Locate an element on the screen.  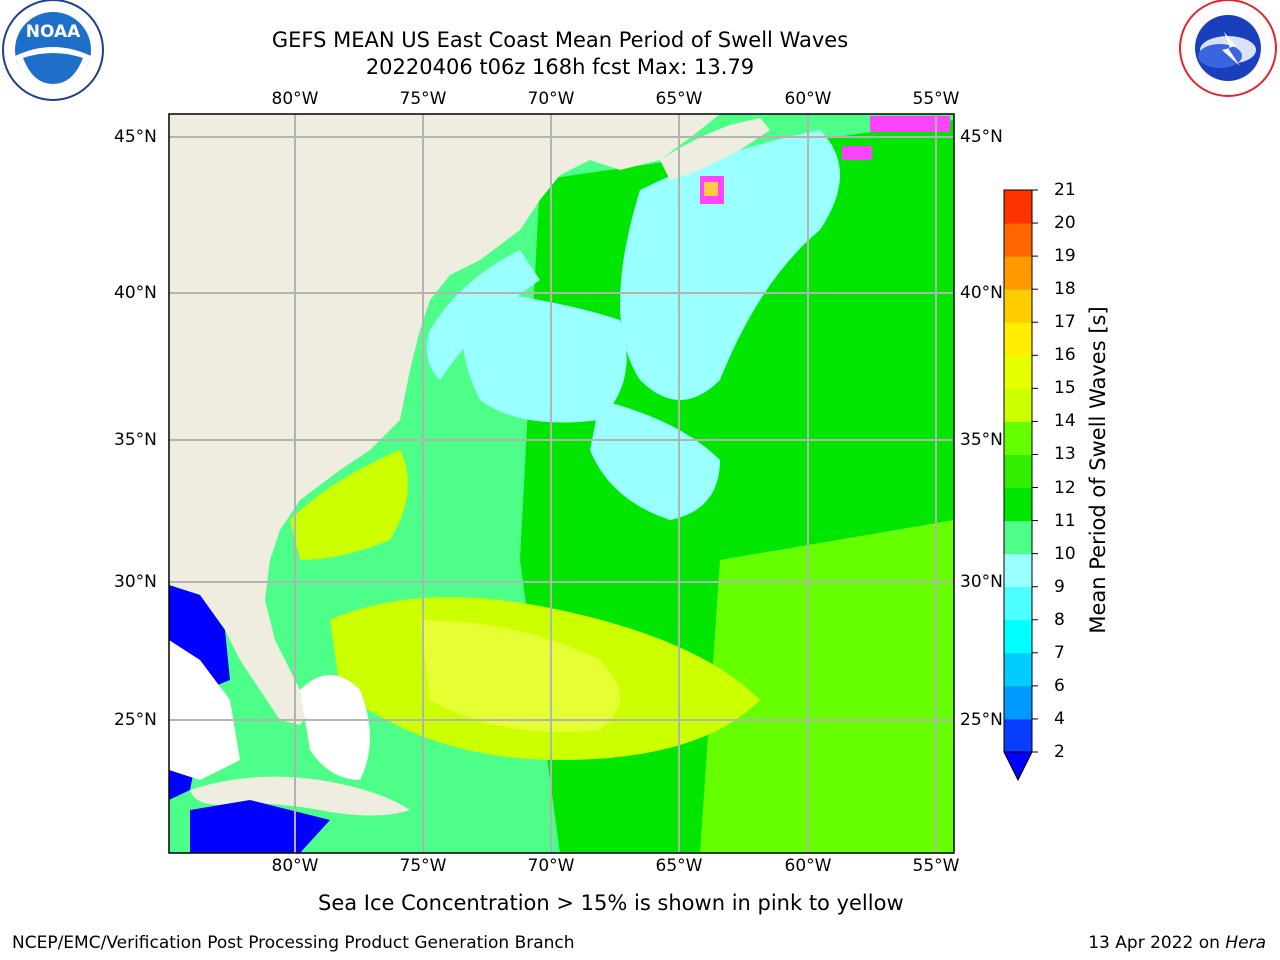
colorbar-level-label: 2 is located at coordinates (1059, 752).